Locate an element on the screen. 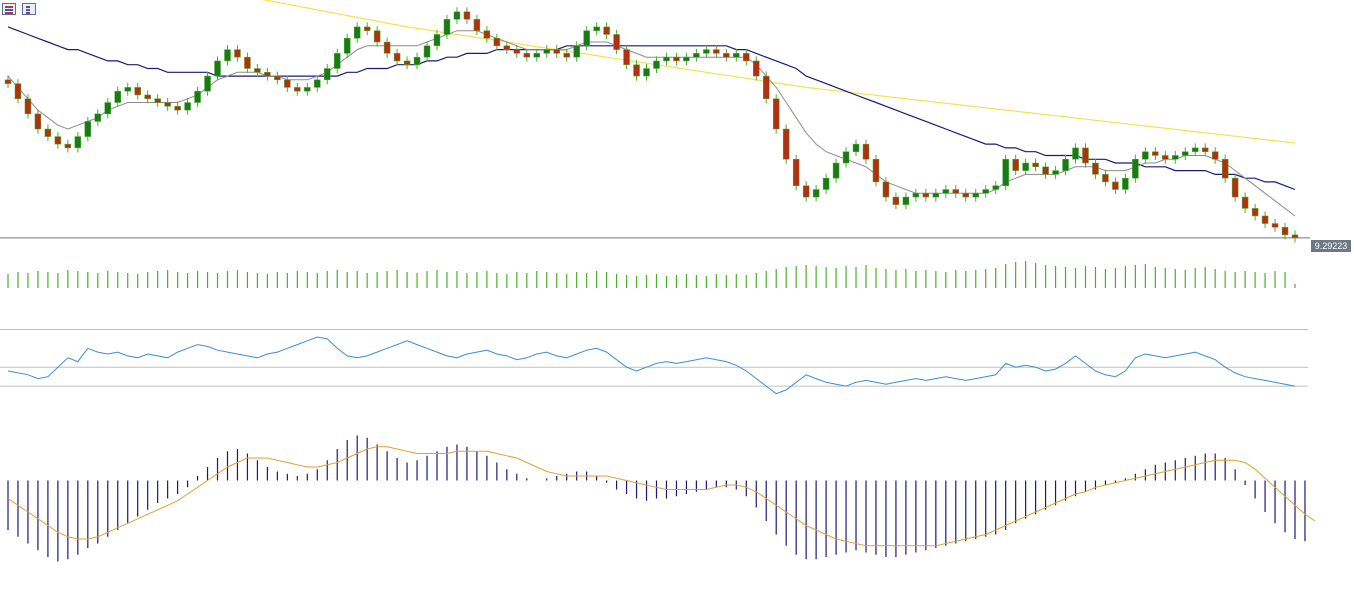 The height and width of the screenshot is (596, 1354). volume-panel is located at coordinates (651, 274).